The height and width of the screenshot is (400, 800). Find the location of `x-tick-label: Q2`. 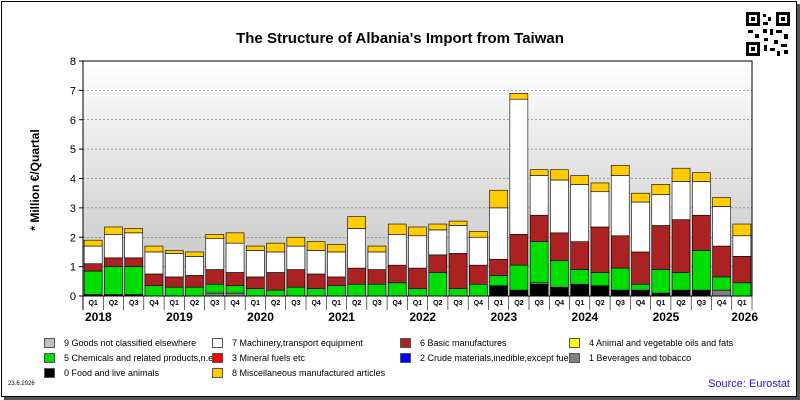

x-tick-label: Q2 is located at coordinates (275, 303).